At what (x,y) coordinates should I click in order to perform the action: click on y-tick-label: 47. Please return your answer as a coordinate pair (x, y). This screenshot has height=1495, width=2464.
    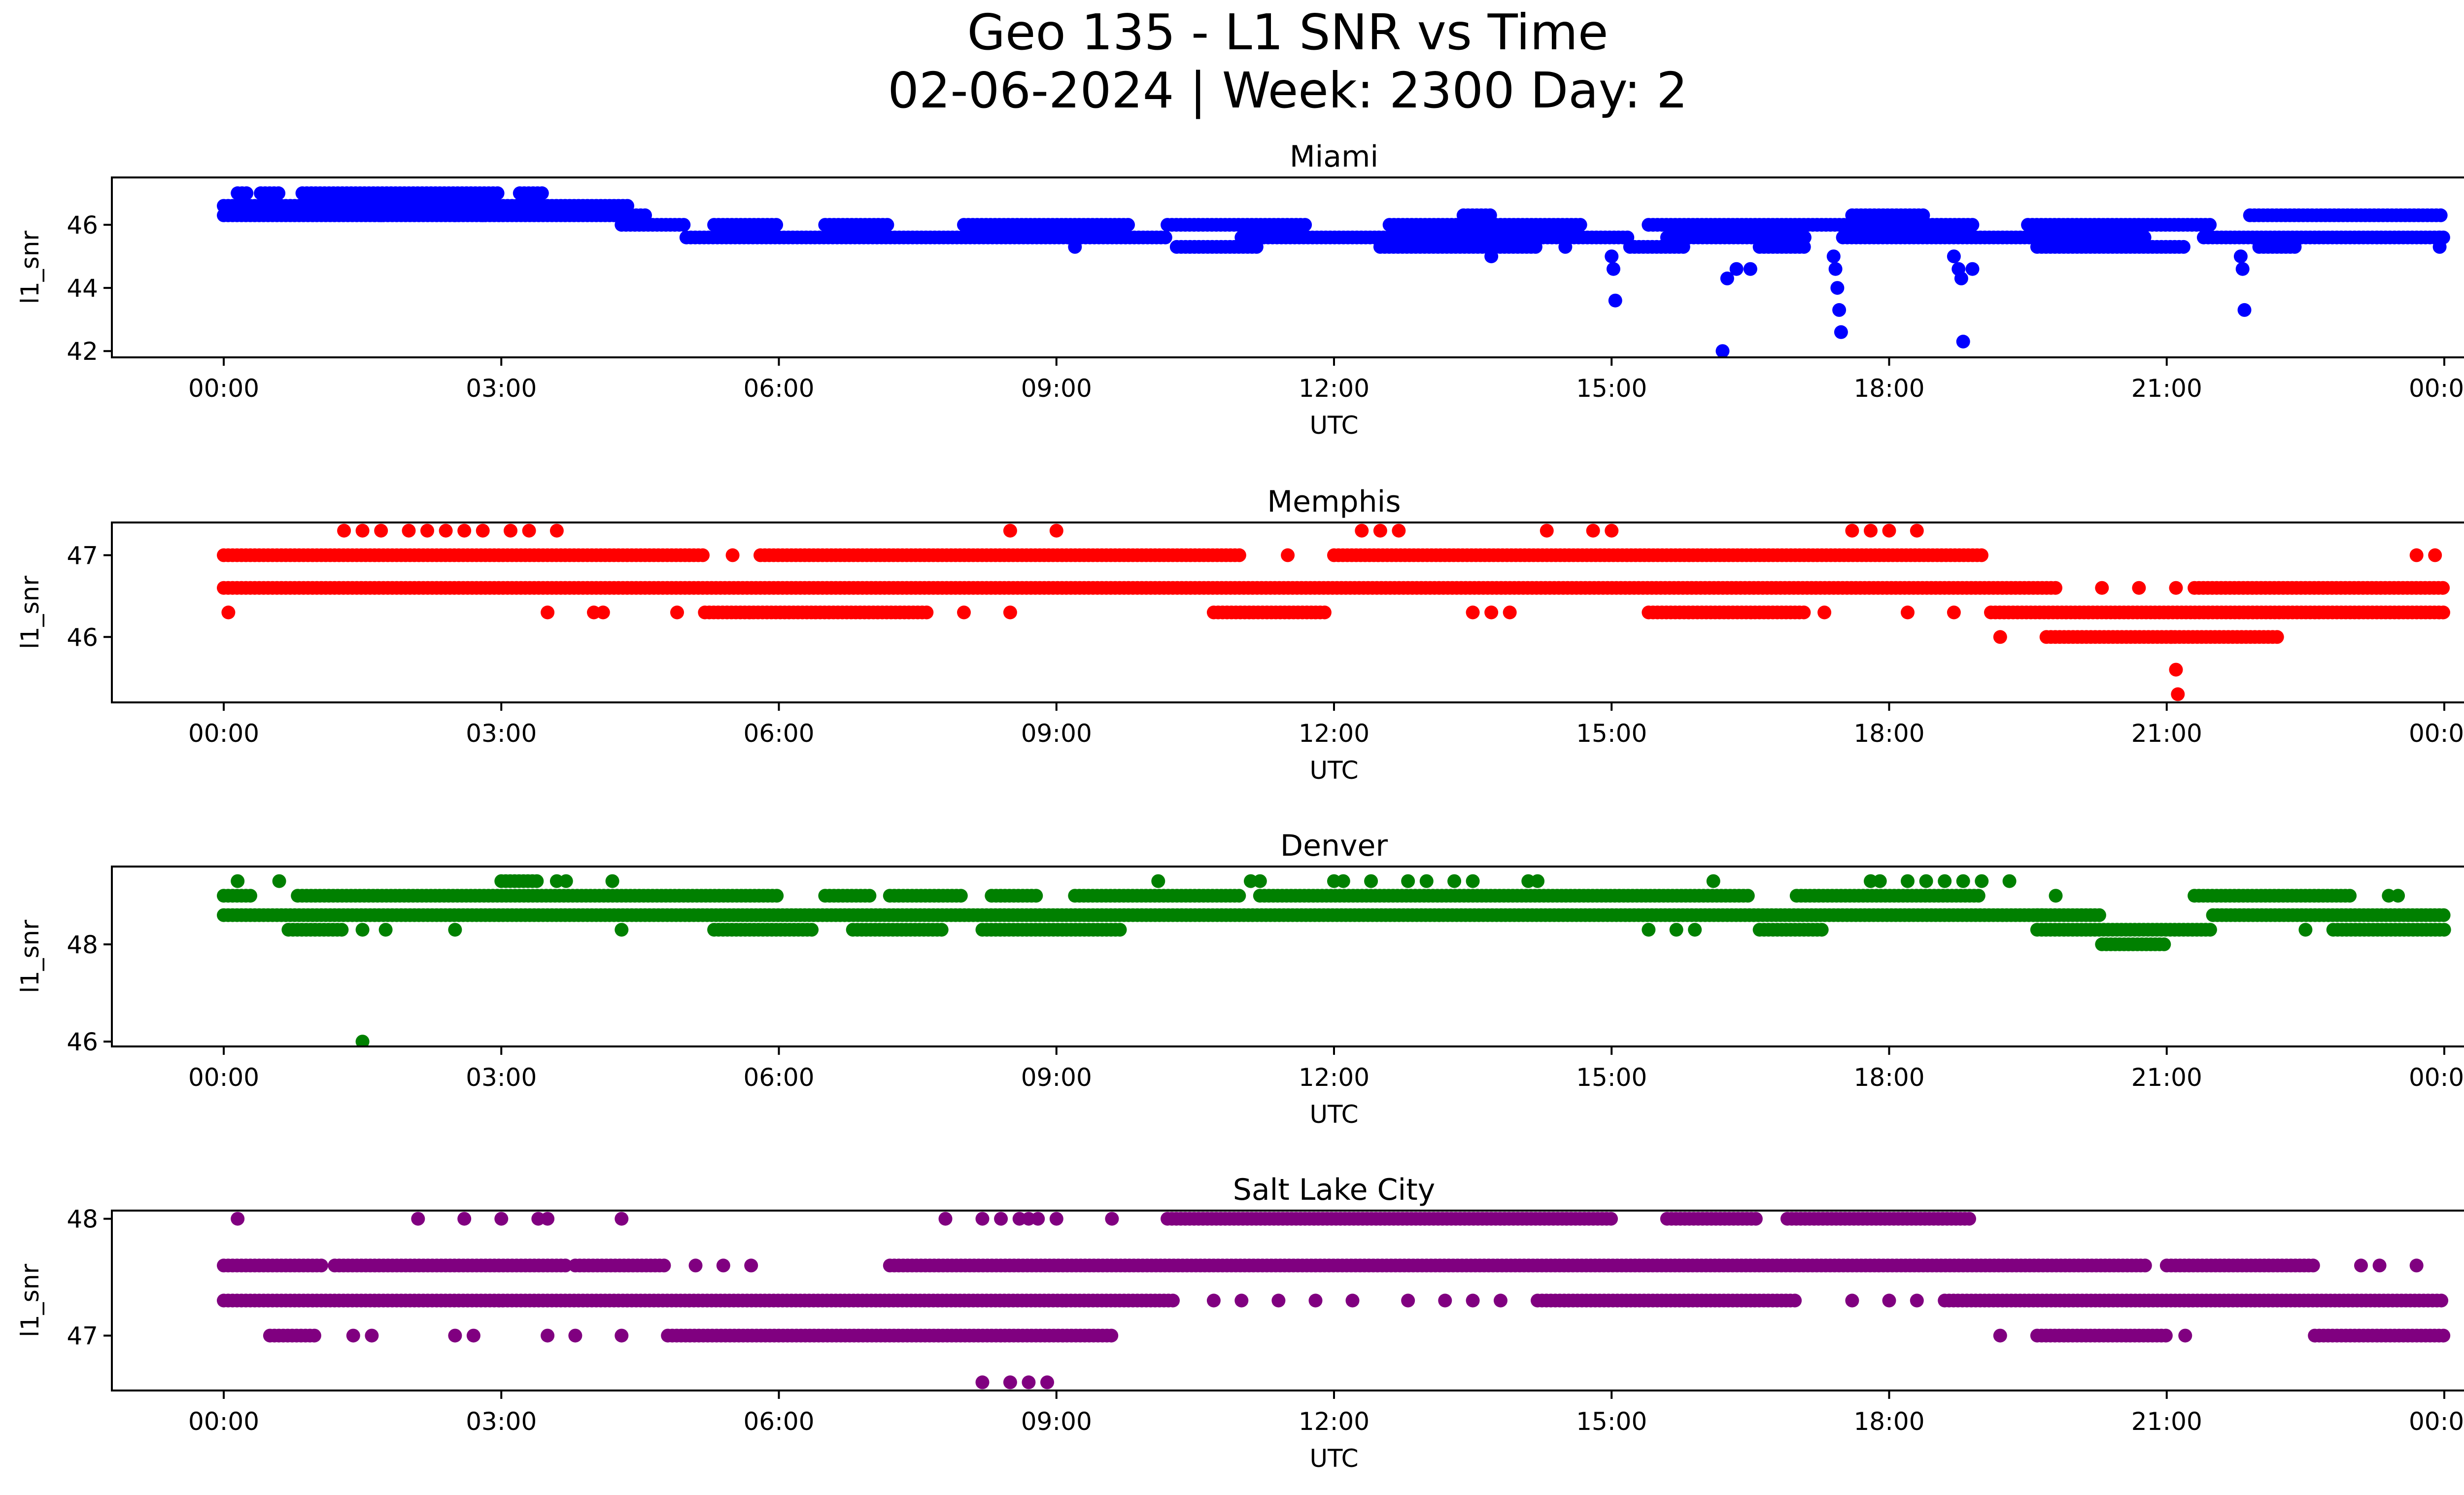
    Looking at the image, I should click on (82, 1336).